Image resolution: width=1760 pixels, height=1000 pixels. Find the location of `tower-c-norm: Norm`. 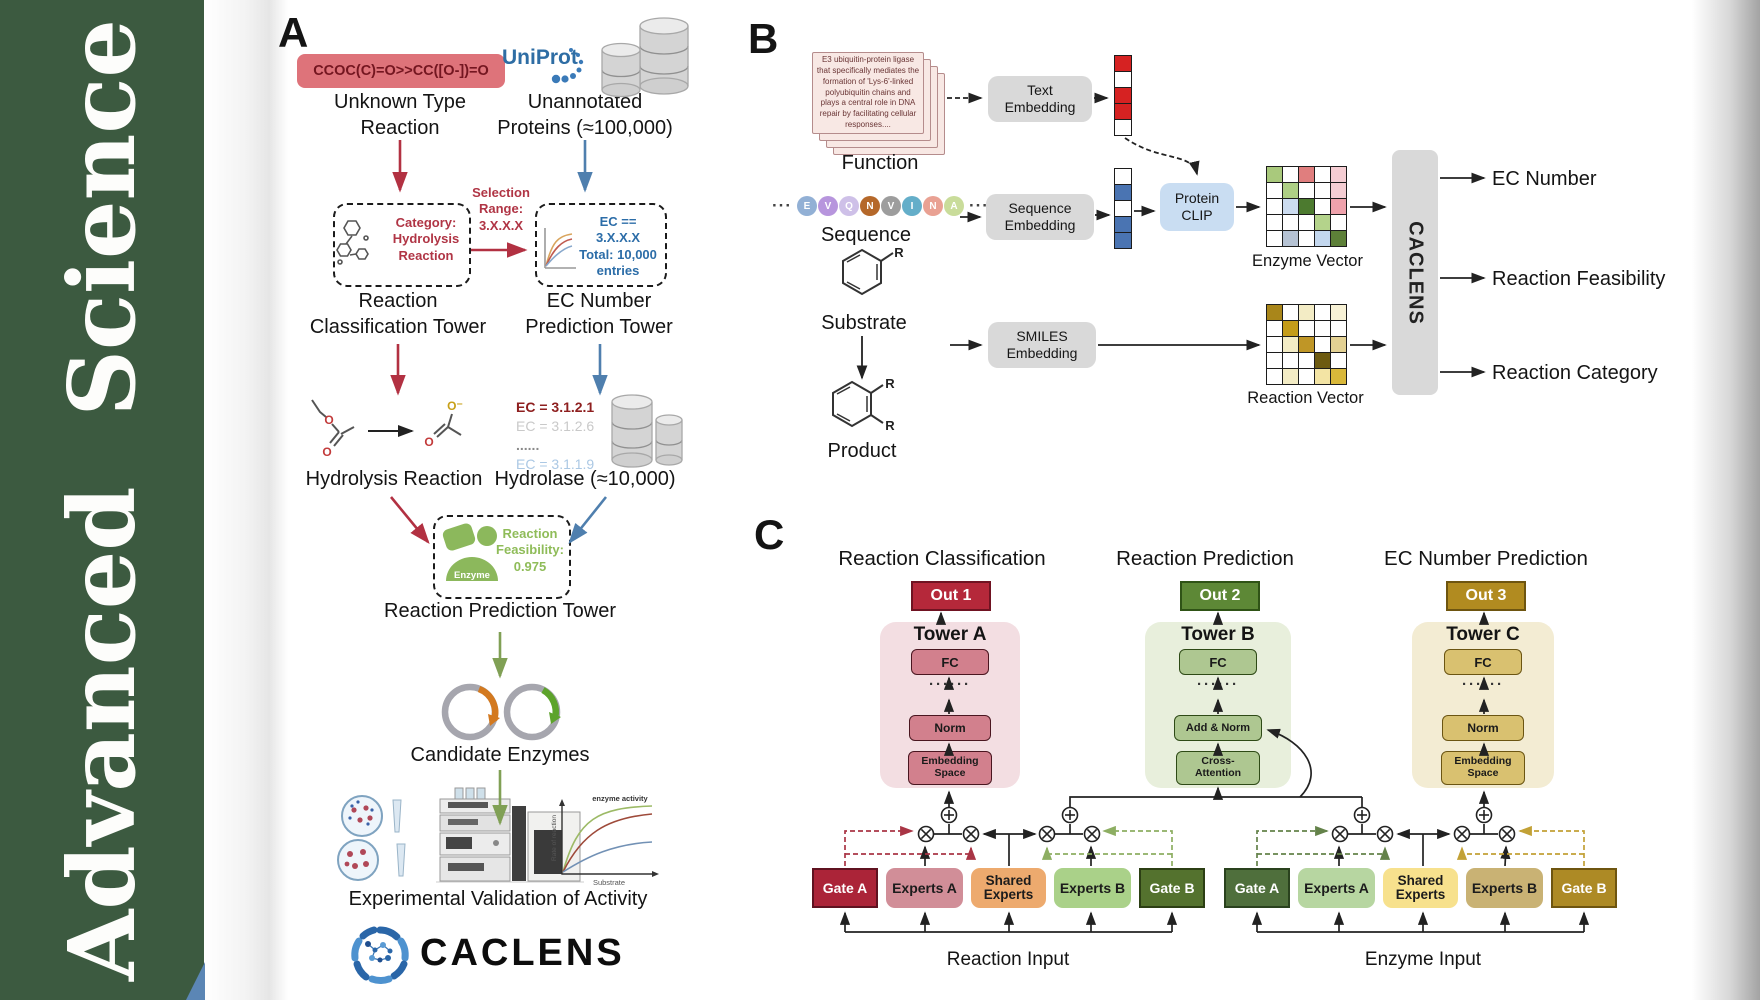

tower-c-norm: Norm is located at coordinates (1483, 728).